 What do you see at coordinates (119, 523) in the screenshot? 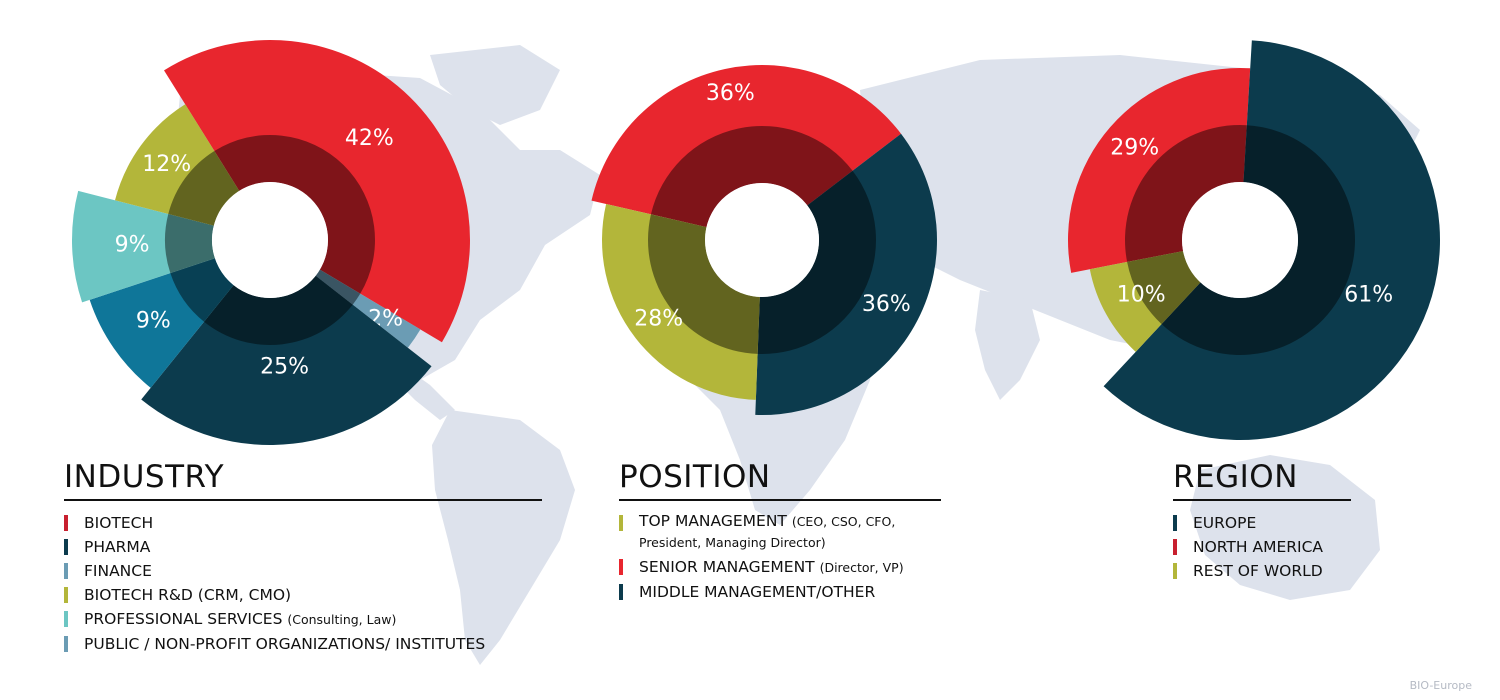
I see `legend-label: BIOTECH` at bounding box center [119, 523].